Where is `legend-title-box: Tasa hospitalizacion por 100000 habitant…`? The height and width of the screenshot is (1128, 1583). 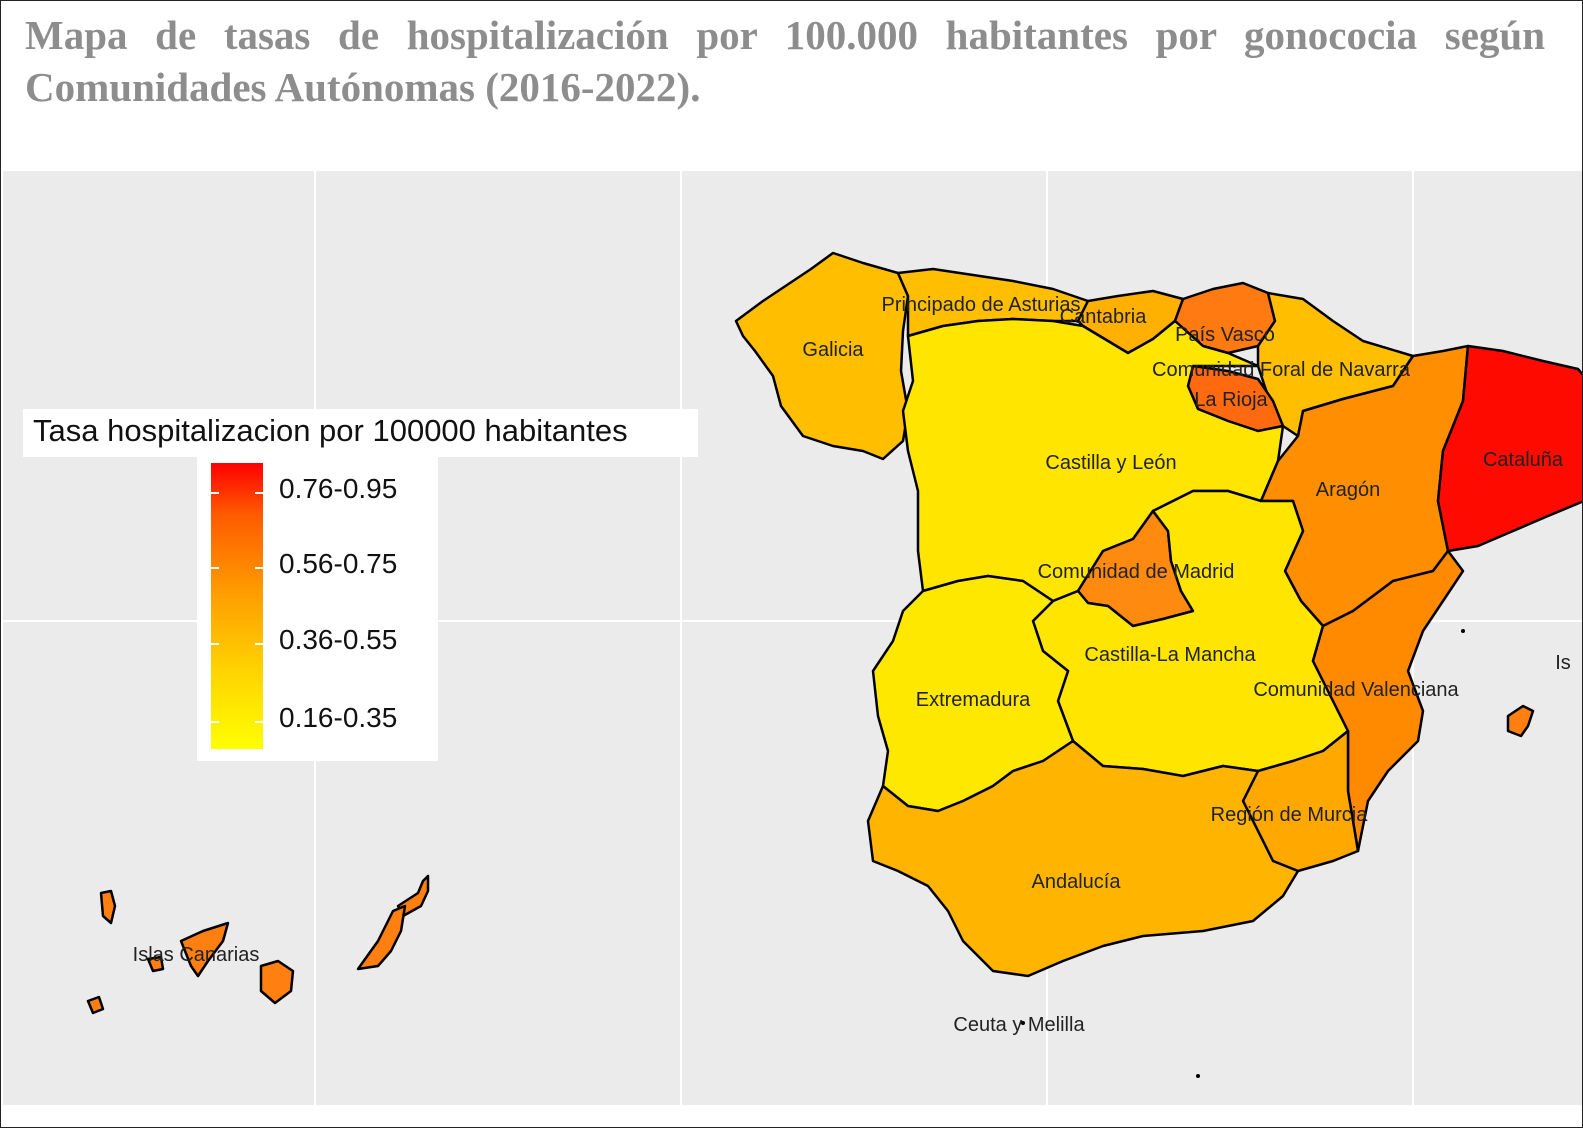
legend-title-box: Tasa hospitalizacion por 100000 habitant… is located at coordinates (360, 433).